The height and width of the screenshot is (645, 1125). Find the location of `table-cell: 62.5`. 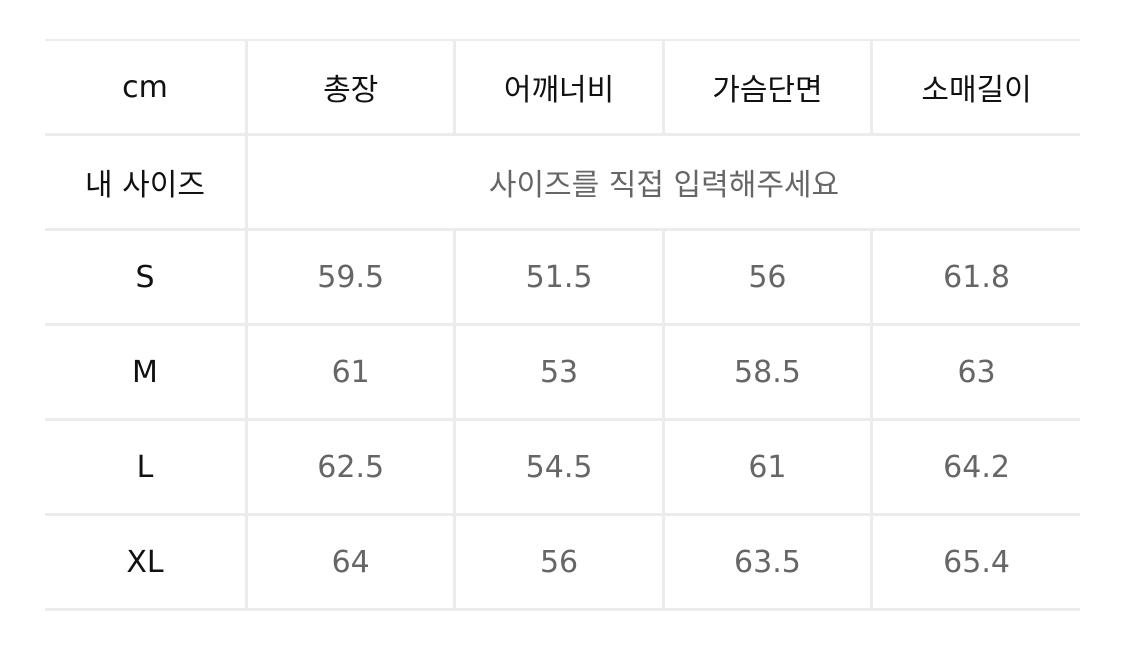

table-cell: 62.5 is located at coordinates (350, 467).